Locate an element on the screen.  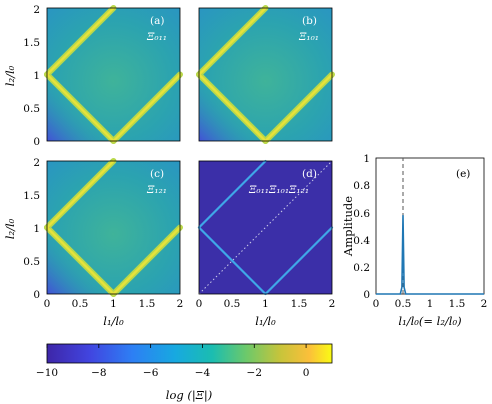
panel-a-ytick-0: 0 is located at coordinates (36, 142).